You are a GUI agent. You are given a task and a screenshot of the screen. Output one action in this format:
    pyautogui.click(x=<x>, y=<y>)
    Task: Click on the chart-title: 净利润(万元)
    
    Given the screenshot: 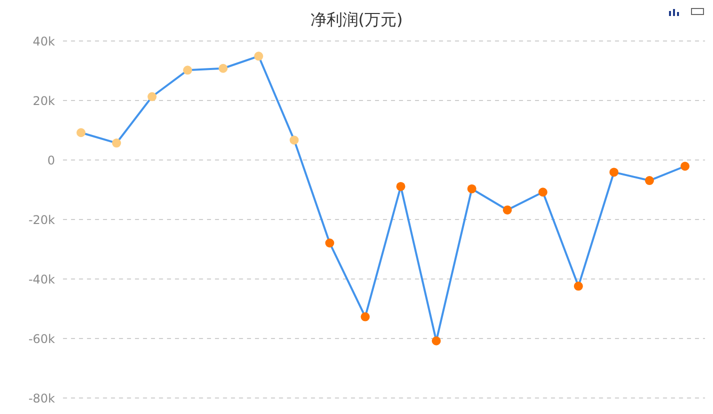 What is the action you would take?
    pyautogui.click(x=356, y=20)
    